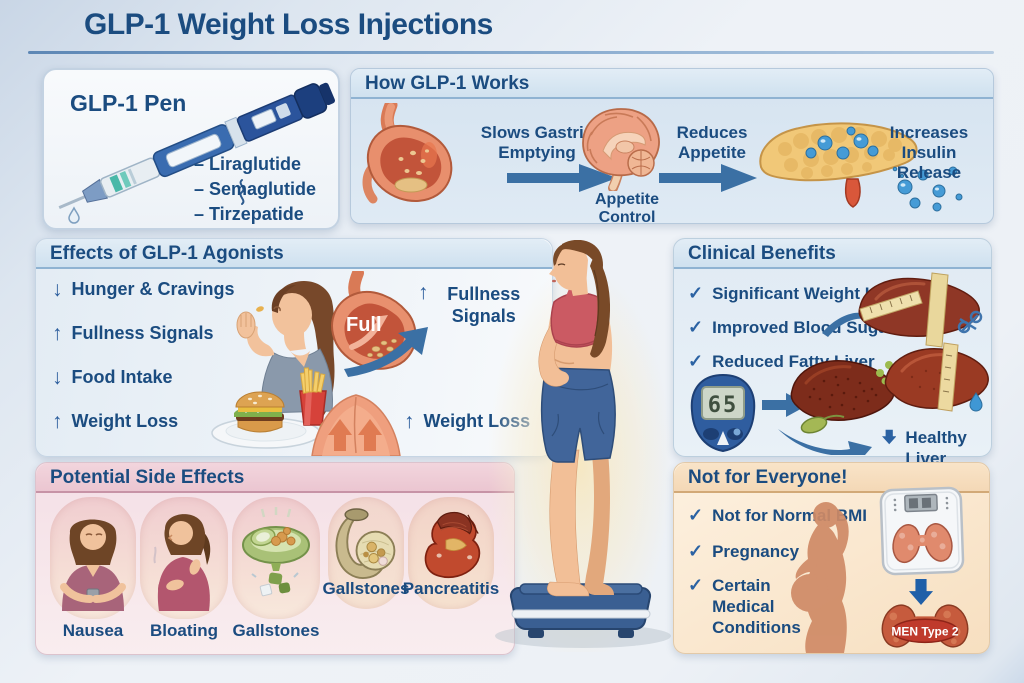 This screenshot has width=1024, height=683. What do you see at coordinates (451, 588) in the screenshot?
I see `side-effect-label: Pancreatitis` at bounding box center [451, 588].